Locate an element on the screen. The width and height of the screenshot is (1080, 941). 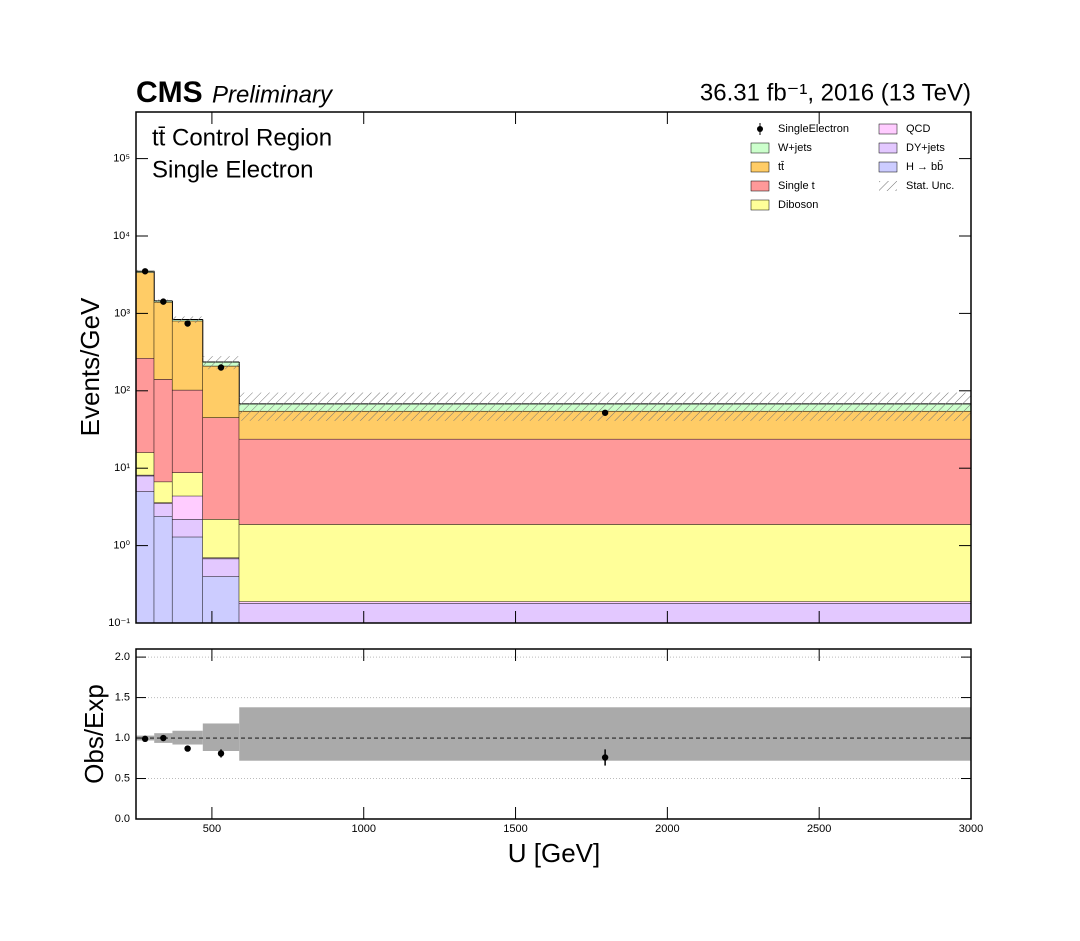
ratio-axis-title: Obs/Exp is located at coordinates (94, 734).